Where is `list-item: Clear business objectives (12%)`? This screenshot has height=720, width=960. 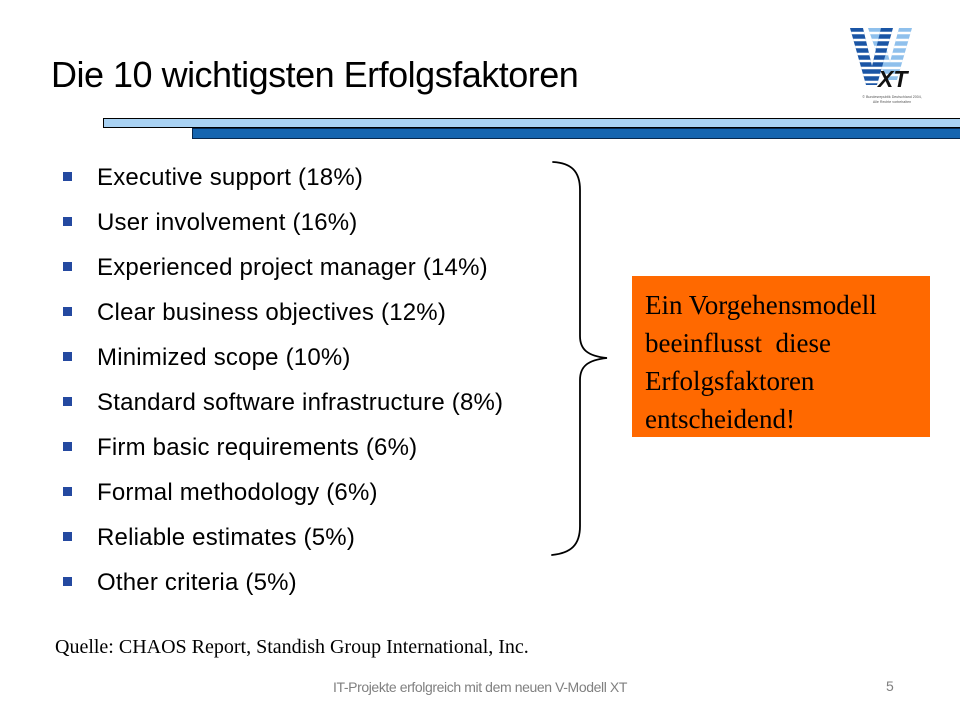
list-item: Clear business objectives (12%) is located at coordinates (323, 320).